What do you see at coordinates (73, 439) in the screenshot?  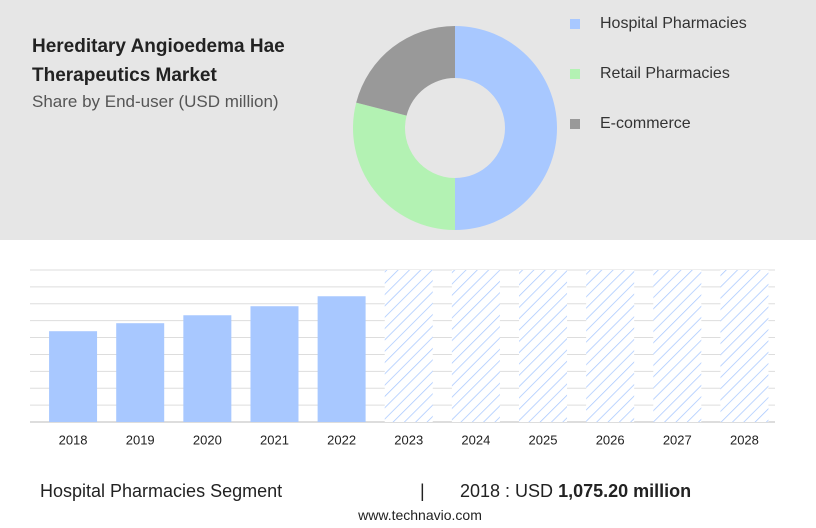 I see `x-tick-label: 2018` at bounding box center [73, 439].